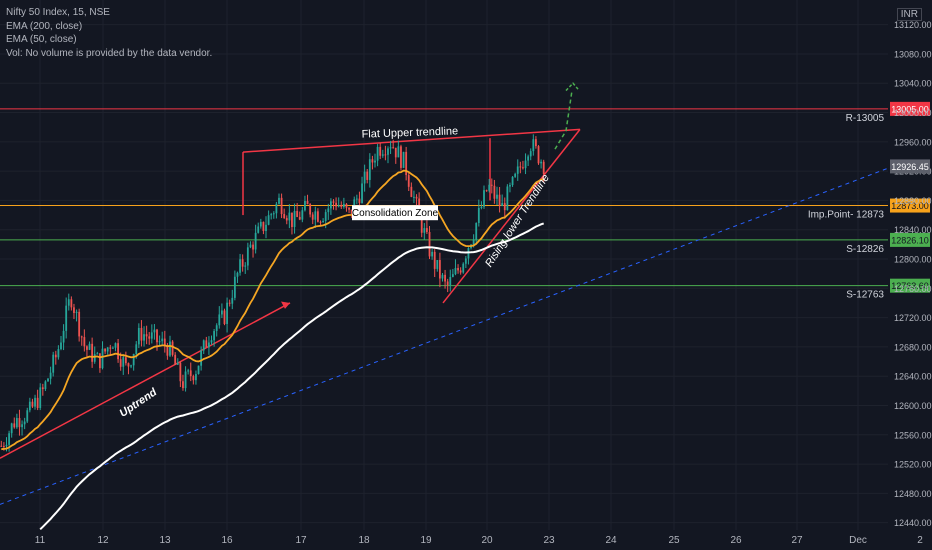 The height and width of the screenshot is (550, 932). What do you see at coordinates (736, 540) in the screenshot?
I see `time-tick: 26` at bounding box center [736, 540].